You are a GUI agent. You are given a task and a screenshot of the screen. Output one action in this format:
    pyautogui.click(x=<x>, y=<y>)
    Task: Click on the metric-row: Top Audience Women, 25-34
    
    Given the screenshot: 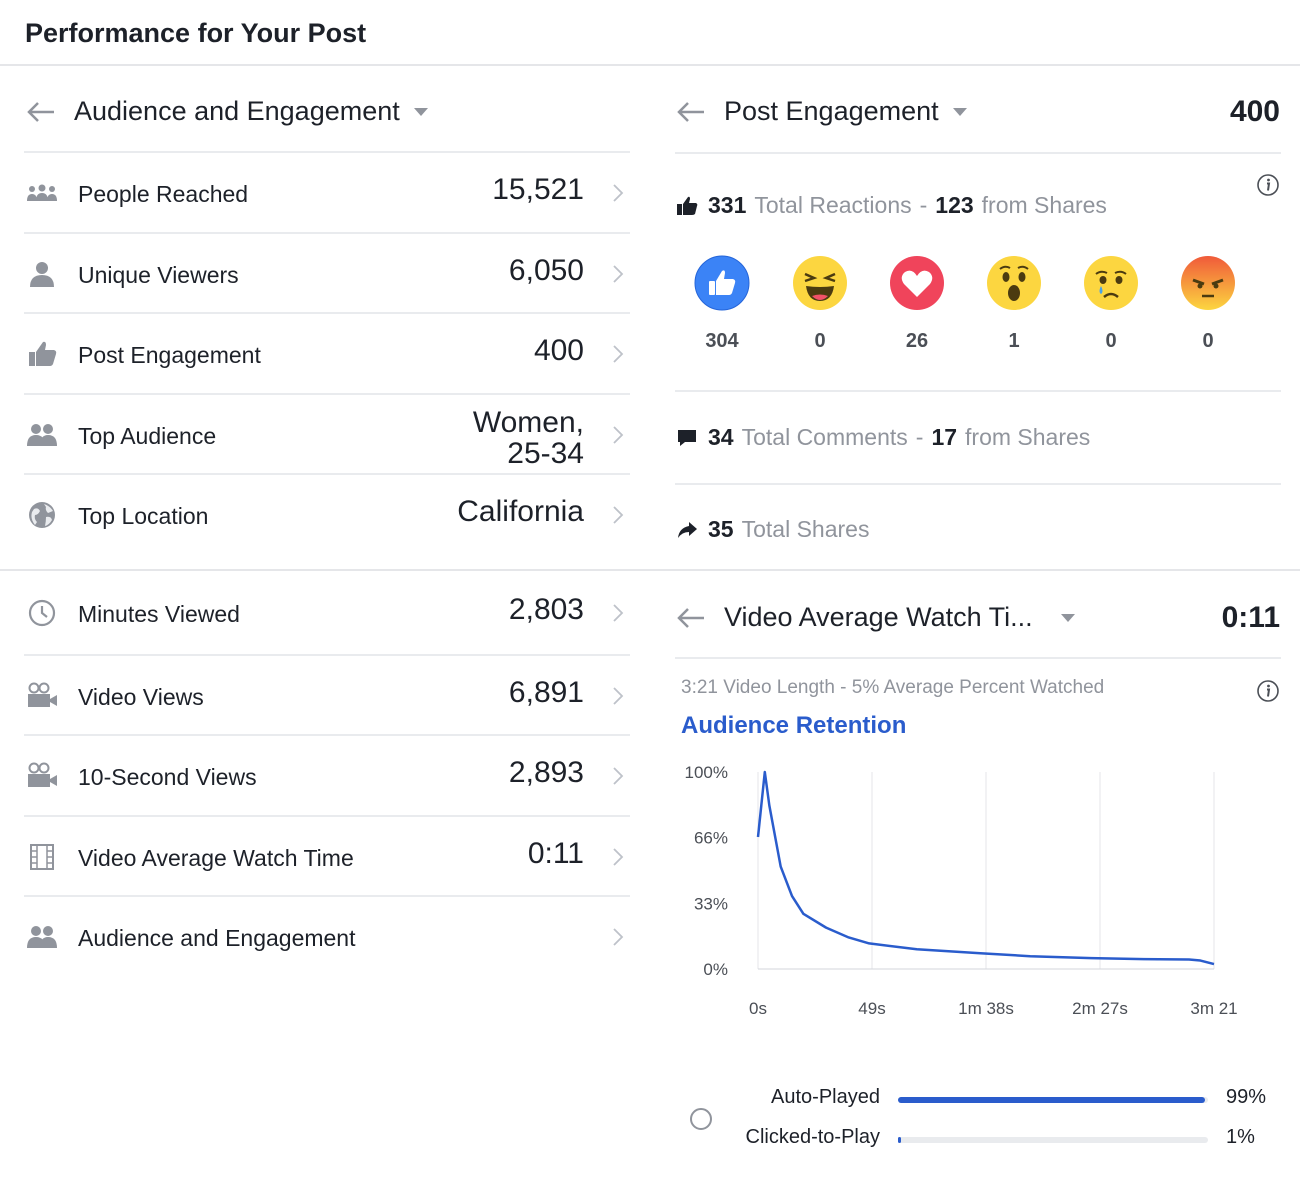 What is the action you would take?
    pyautogui.click(x=327, y=432)
    